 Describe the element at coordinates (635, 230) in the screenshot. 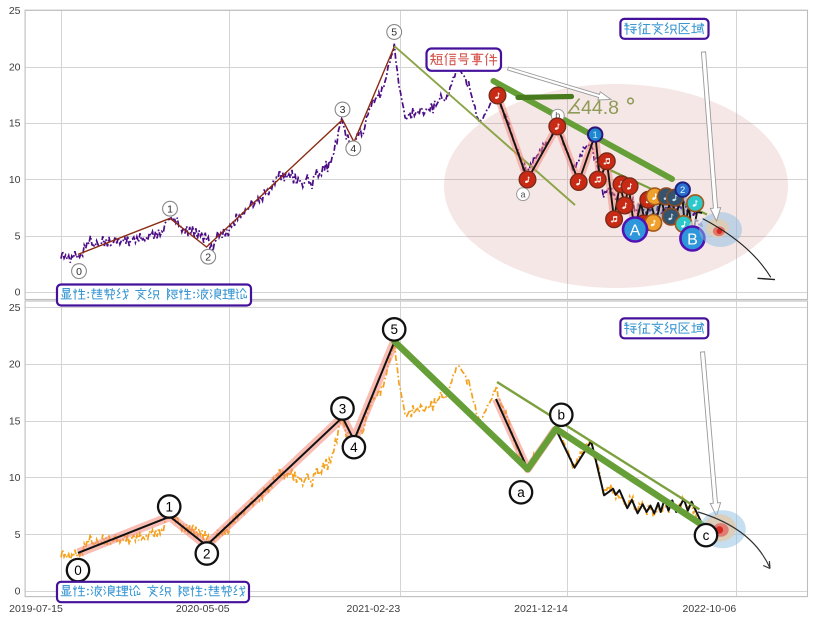

I see `svg-text: A` at that location.